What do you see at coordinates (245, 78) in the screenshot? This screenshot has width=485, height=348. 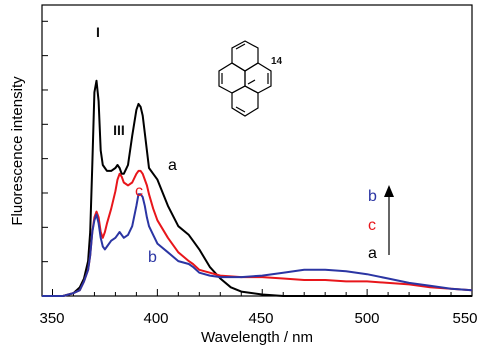 I see `pyrene-structure-icon` at bounding box center [245, 78].